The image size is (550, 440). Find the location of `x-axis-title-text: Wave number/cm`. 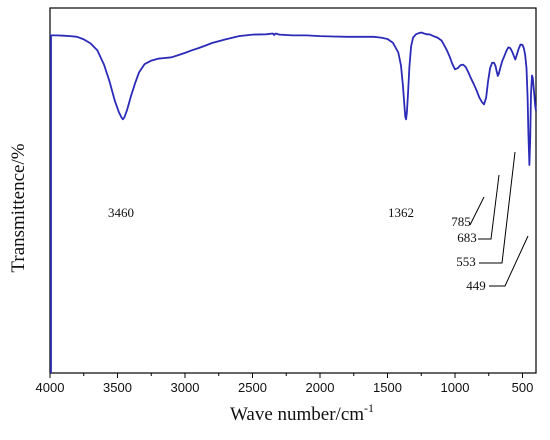

x-axis-title-text: Wave number/cm is located at coordinates (297, 414).